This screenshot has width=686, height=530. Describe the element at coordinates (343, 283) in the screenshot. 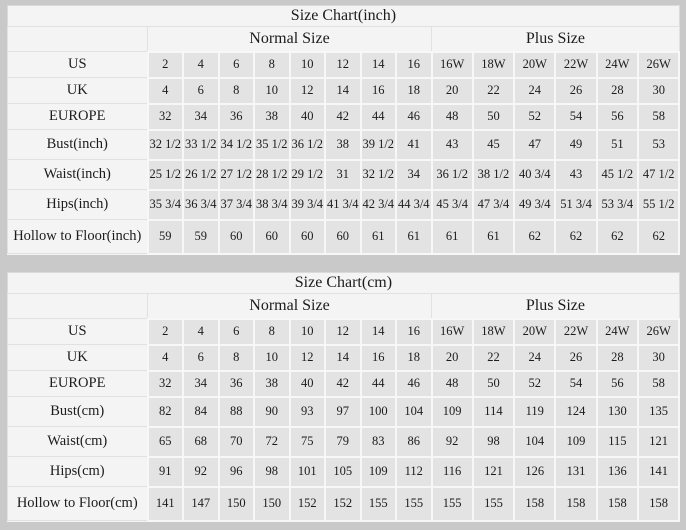

I see `table-title: Size Chart(cm)` at that location.